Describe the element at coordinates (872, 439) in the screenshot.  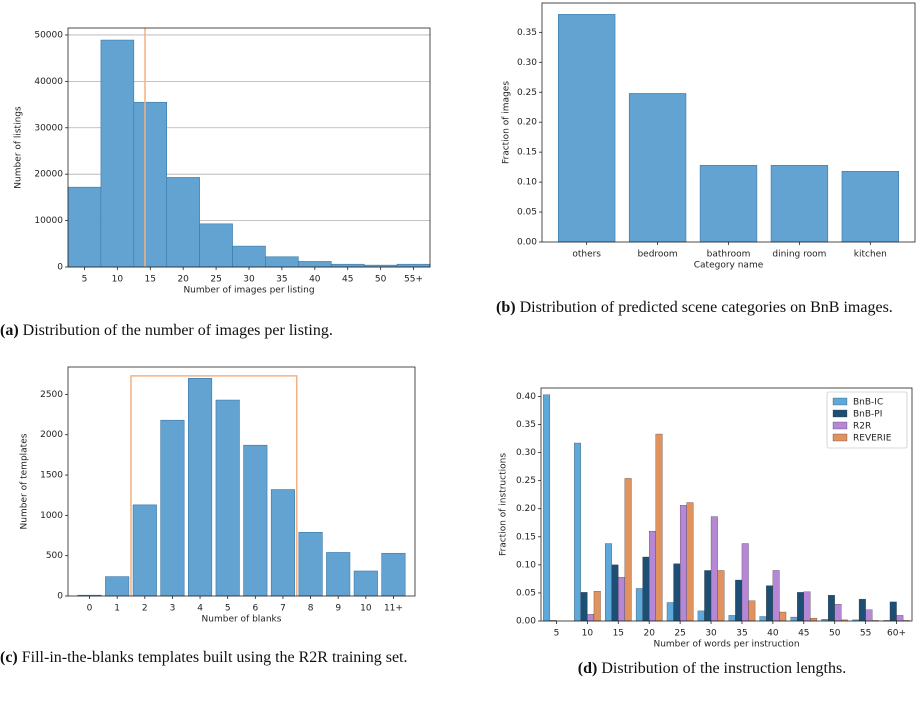
I see `legend-label: REVERIE` at that location.